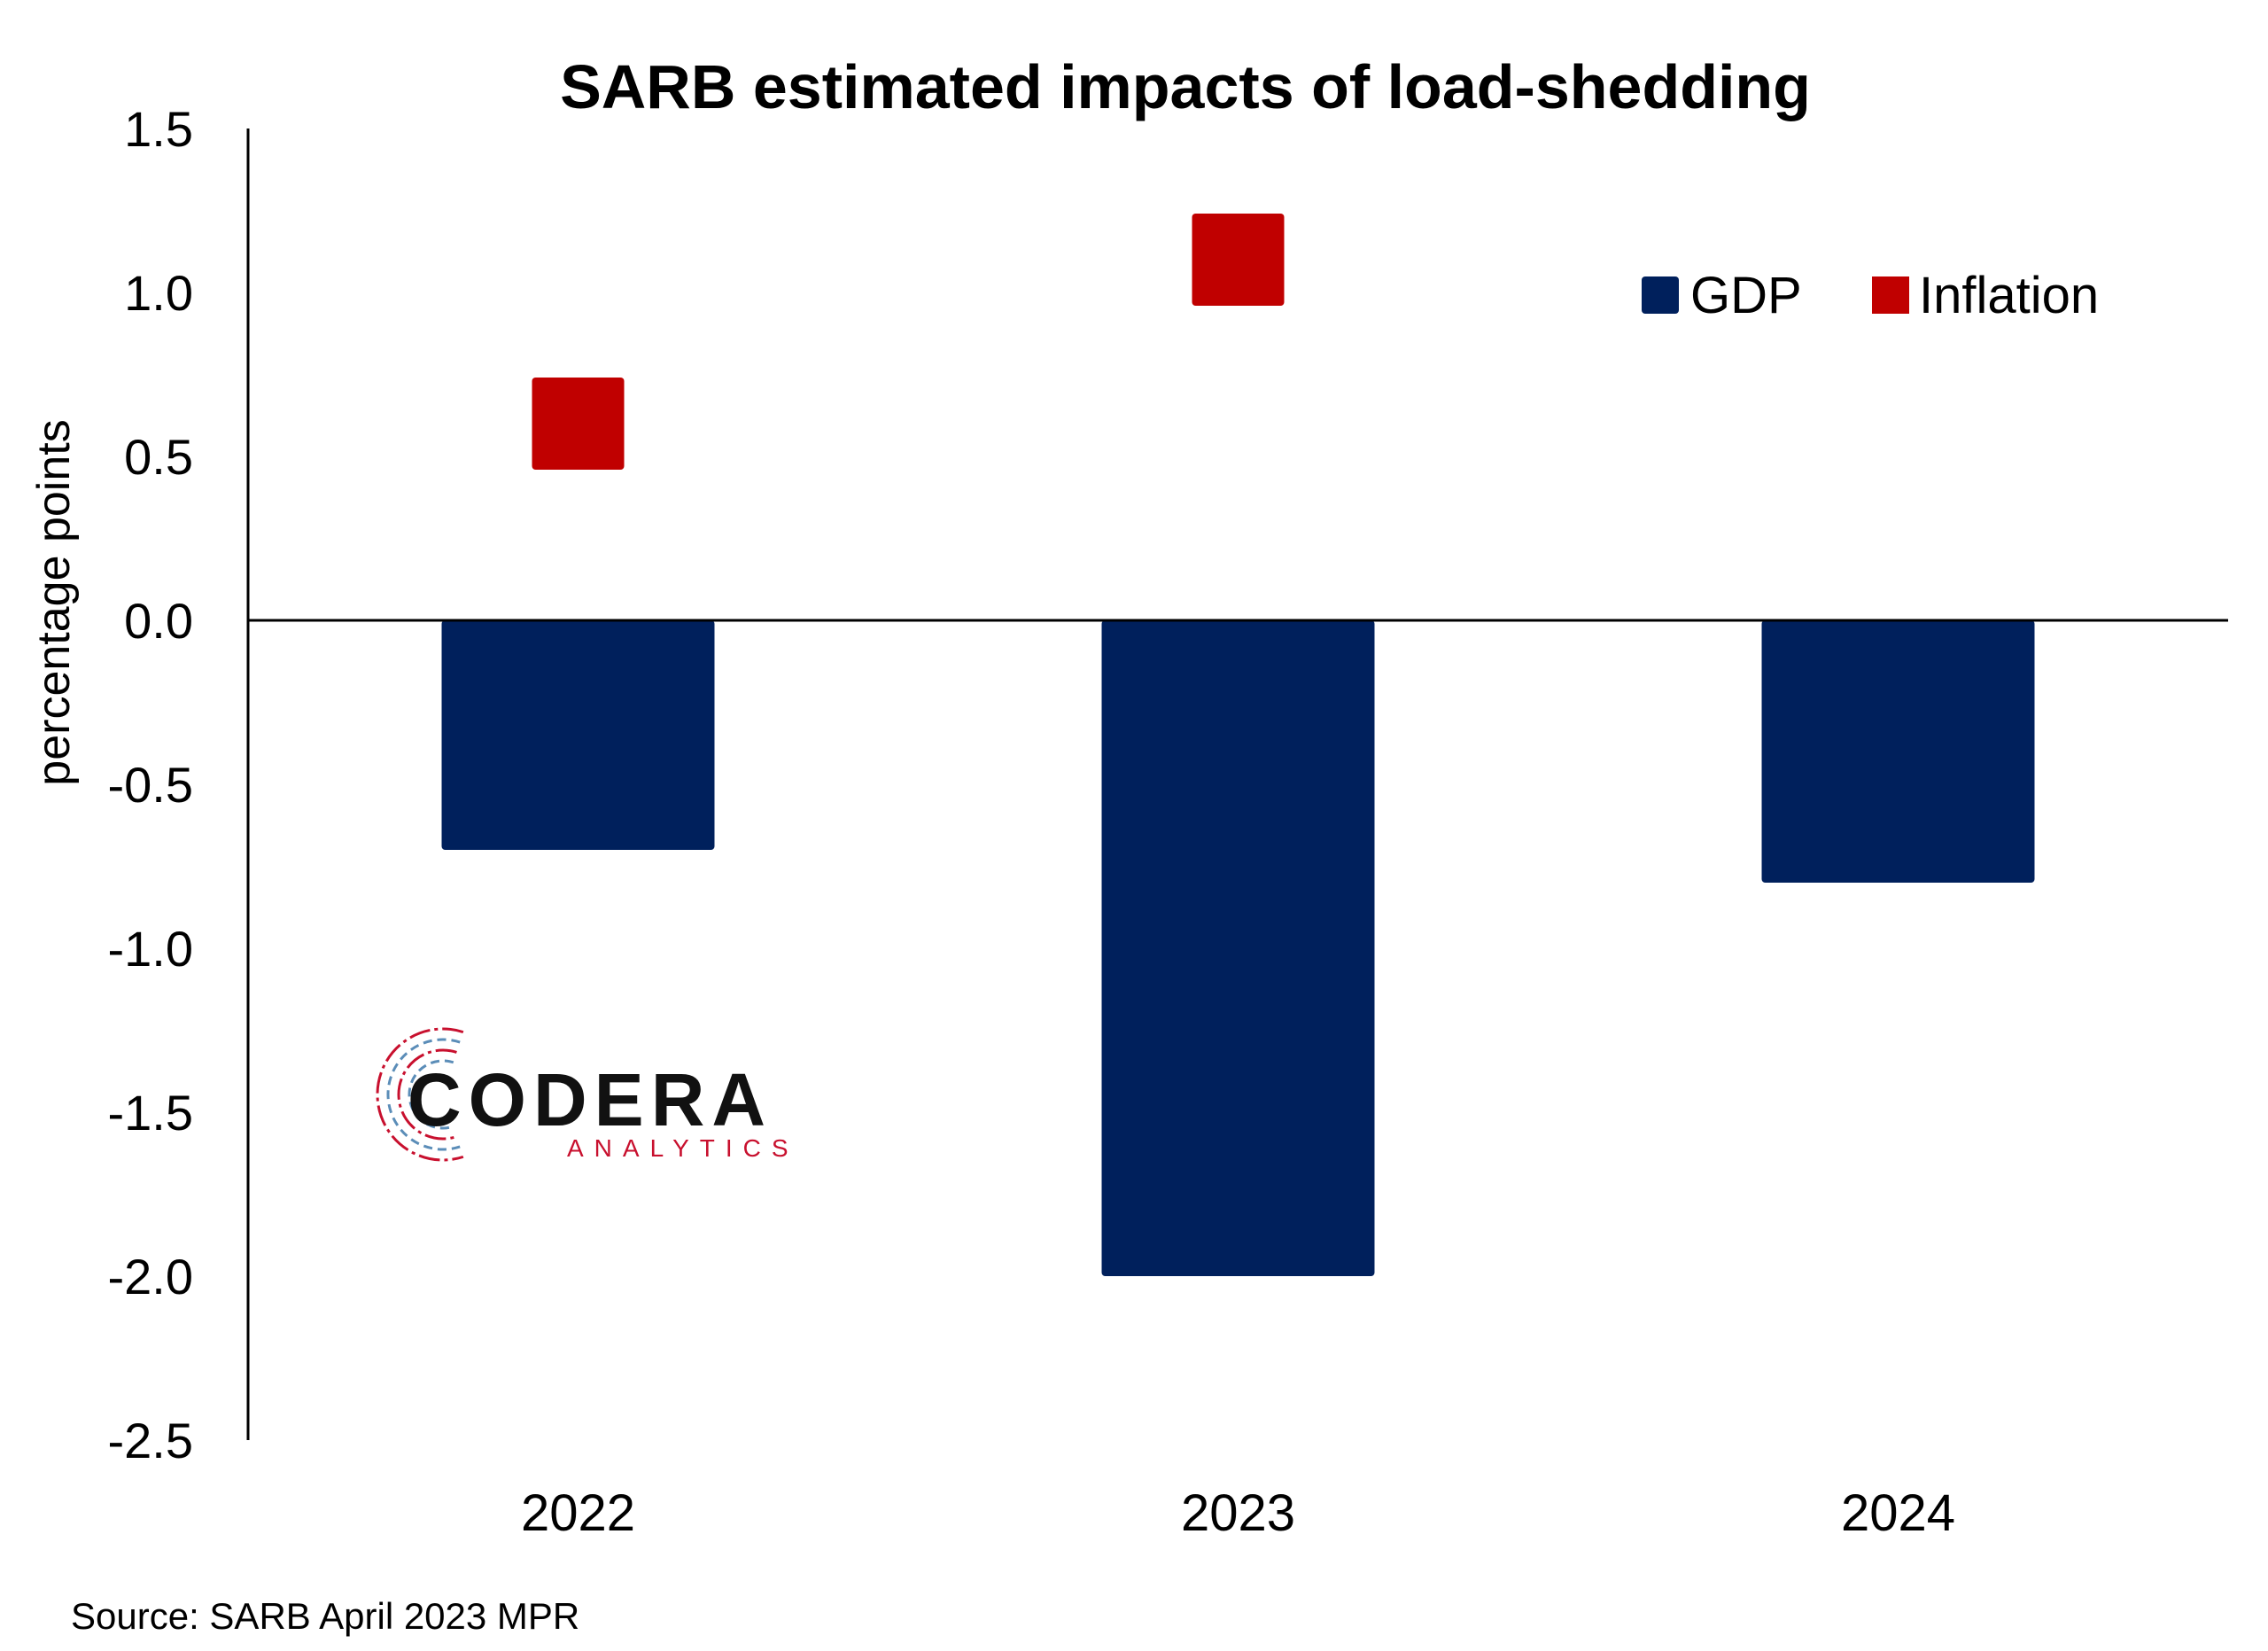 The image size is (2268, 1651). Describe the element at coordinates (908, 342) in the screenshot. I see `inflation-markers` at that location.